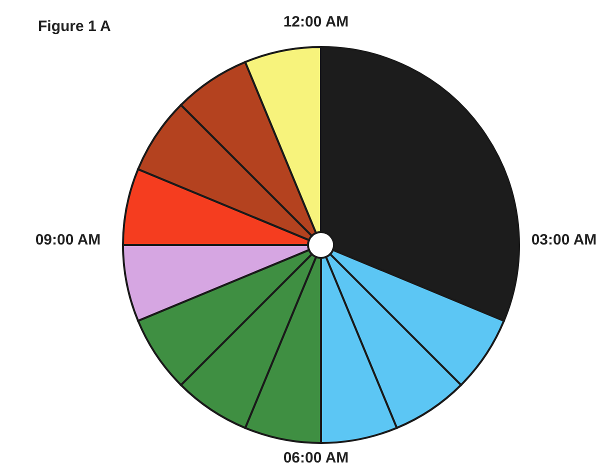  Describe the element at coordinates (316, 22) in the screenshot. I see `text: 12:00 AM` at that location.